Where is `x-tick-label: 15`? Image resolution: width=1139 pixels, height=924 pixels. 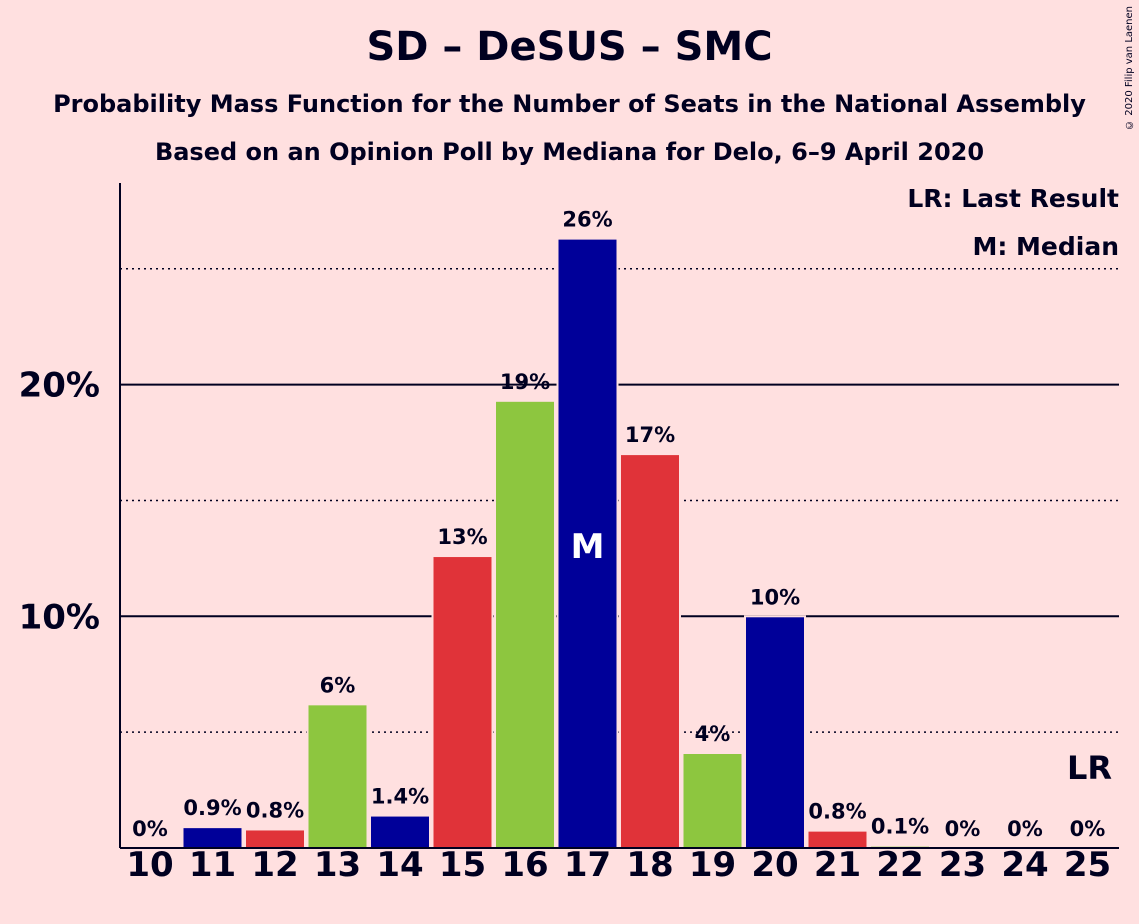
x-tick-label: 15 is located at coordinates (462, 865).